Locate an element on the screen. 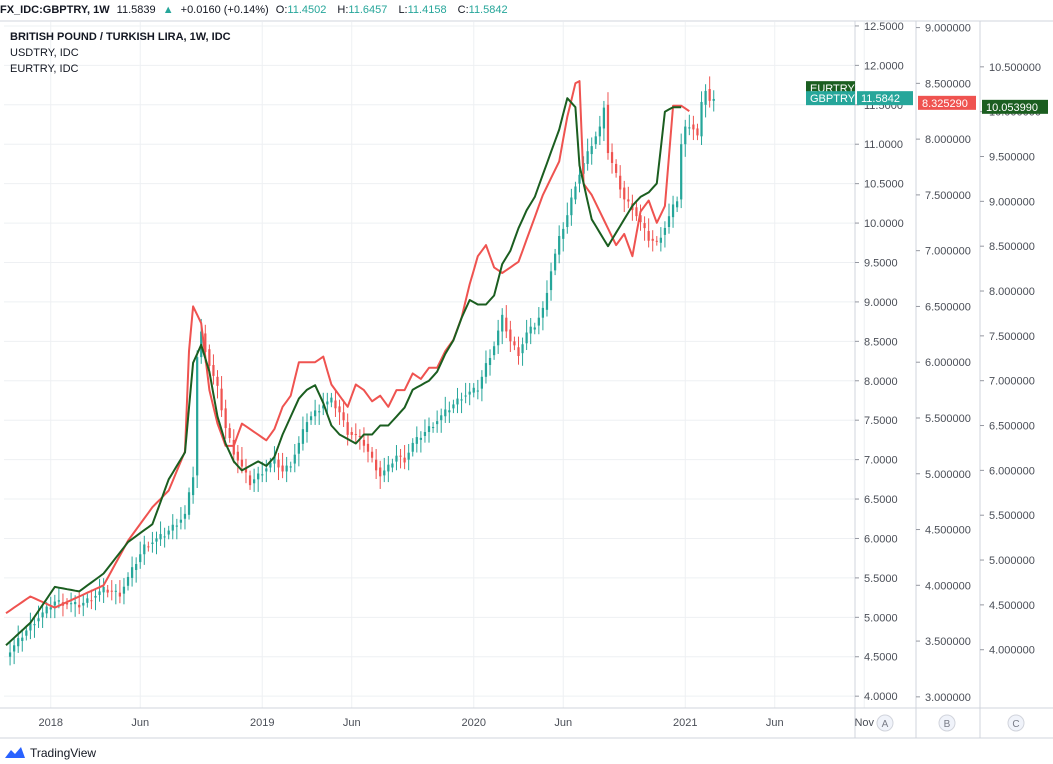 This screenshot has height=764, width=1053. scale-badge-label: A is located at coordinates (885, 724).